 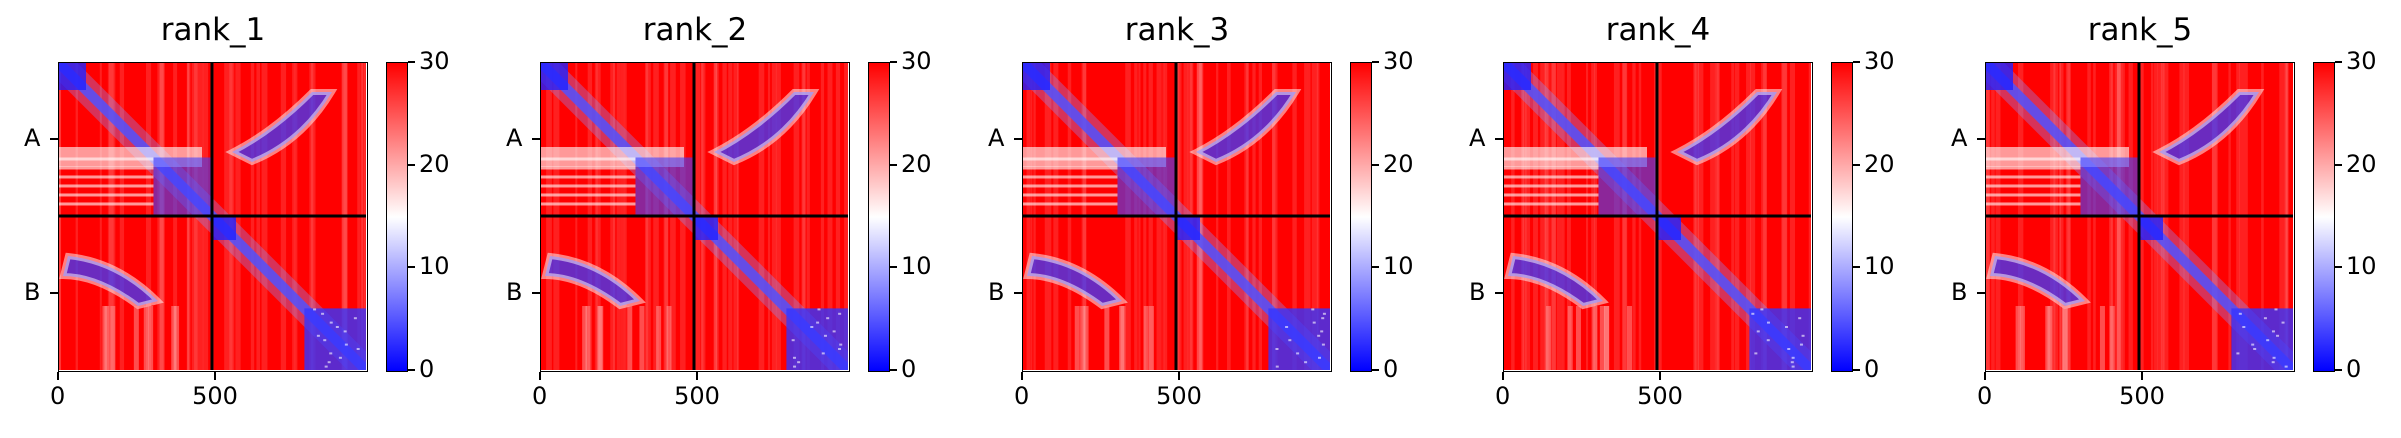 What do you see at coordinates (2140, 30) in the screenshot?
I see `chart-title: rank_5` at bounding box center [2140, 30].